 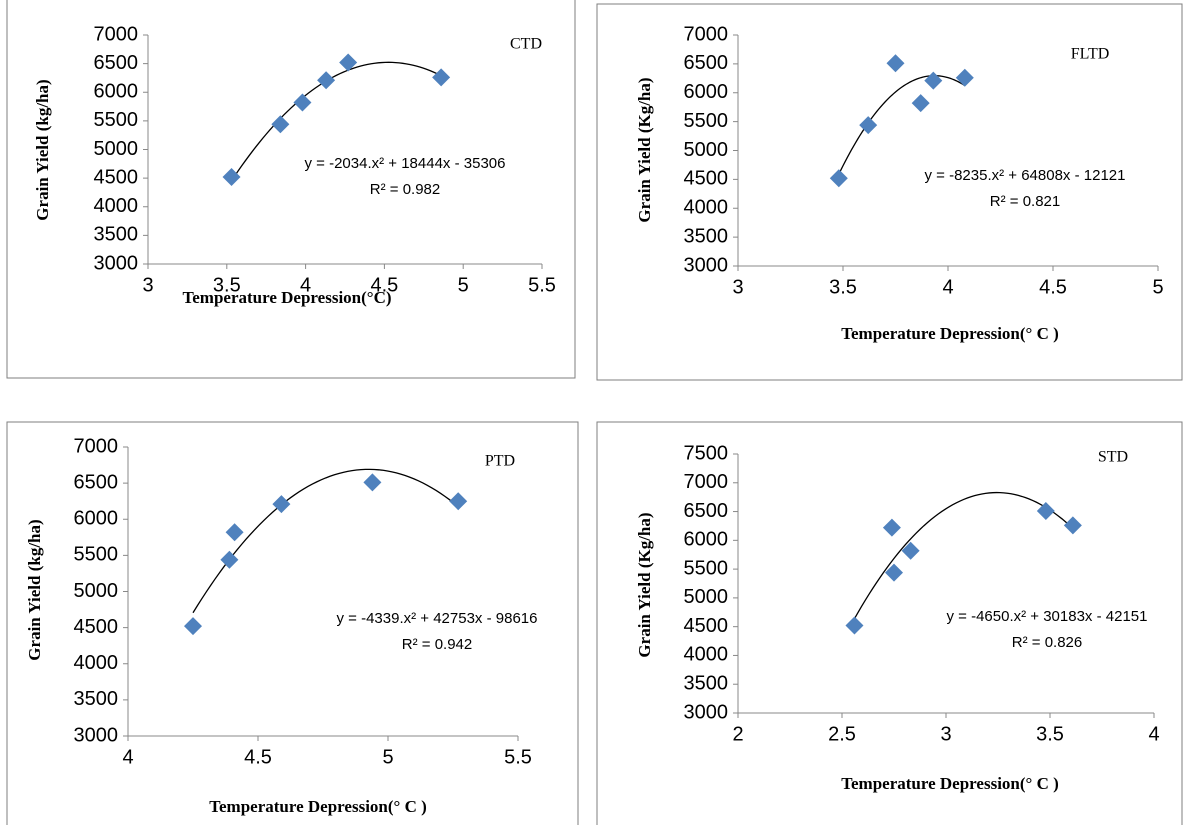 I want to click on x-tick-label: 4, so click(x=947, y=287).